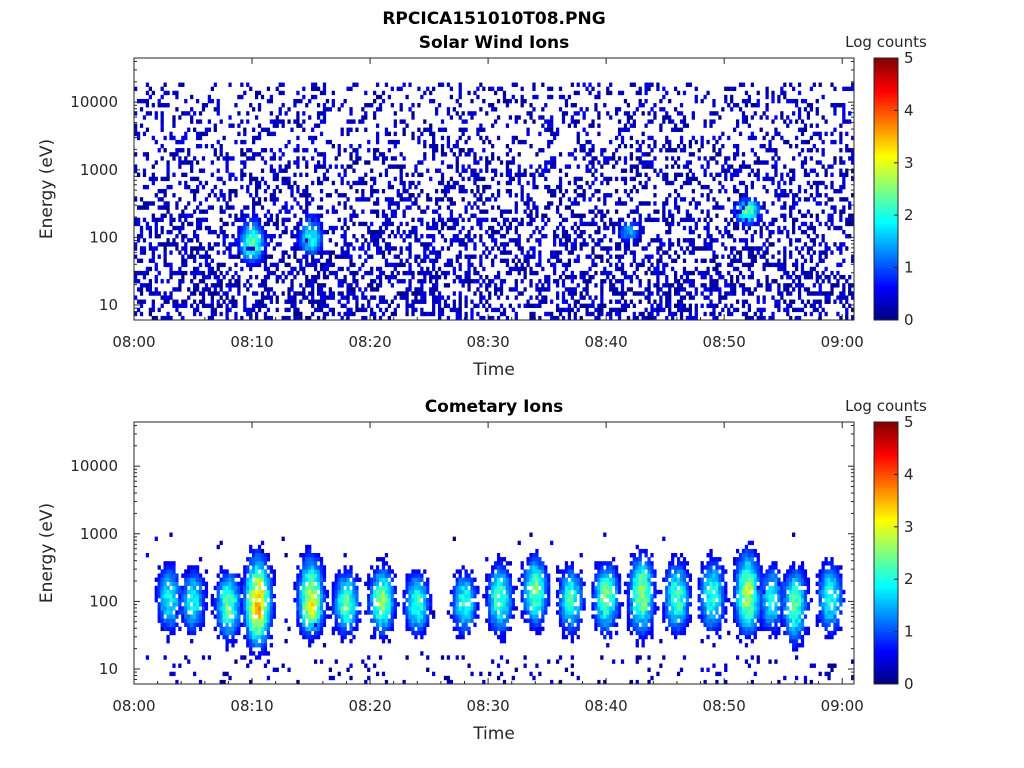  Describe the element at coordinates (724, 342) in the screenshot. I see `x-tick-label: 08:50` at that location.